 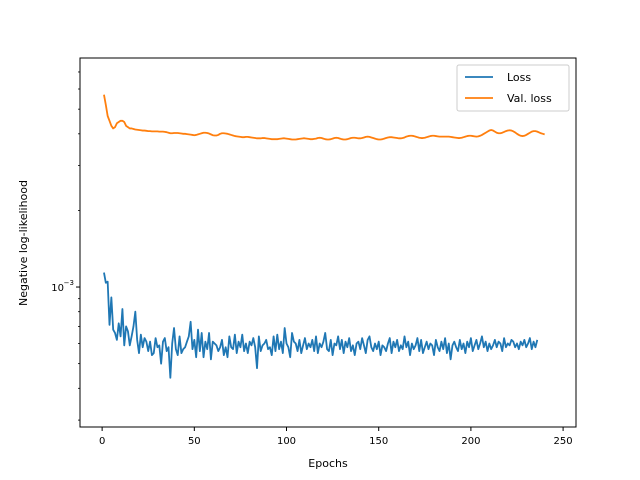 What do you see at coordinates (563, 441) in the screenshot?
I see `x-tick-label: 250` at bounding box center [563, 441].